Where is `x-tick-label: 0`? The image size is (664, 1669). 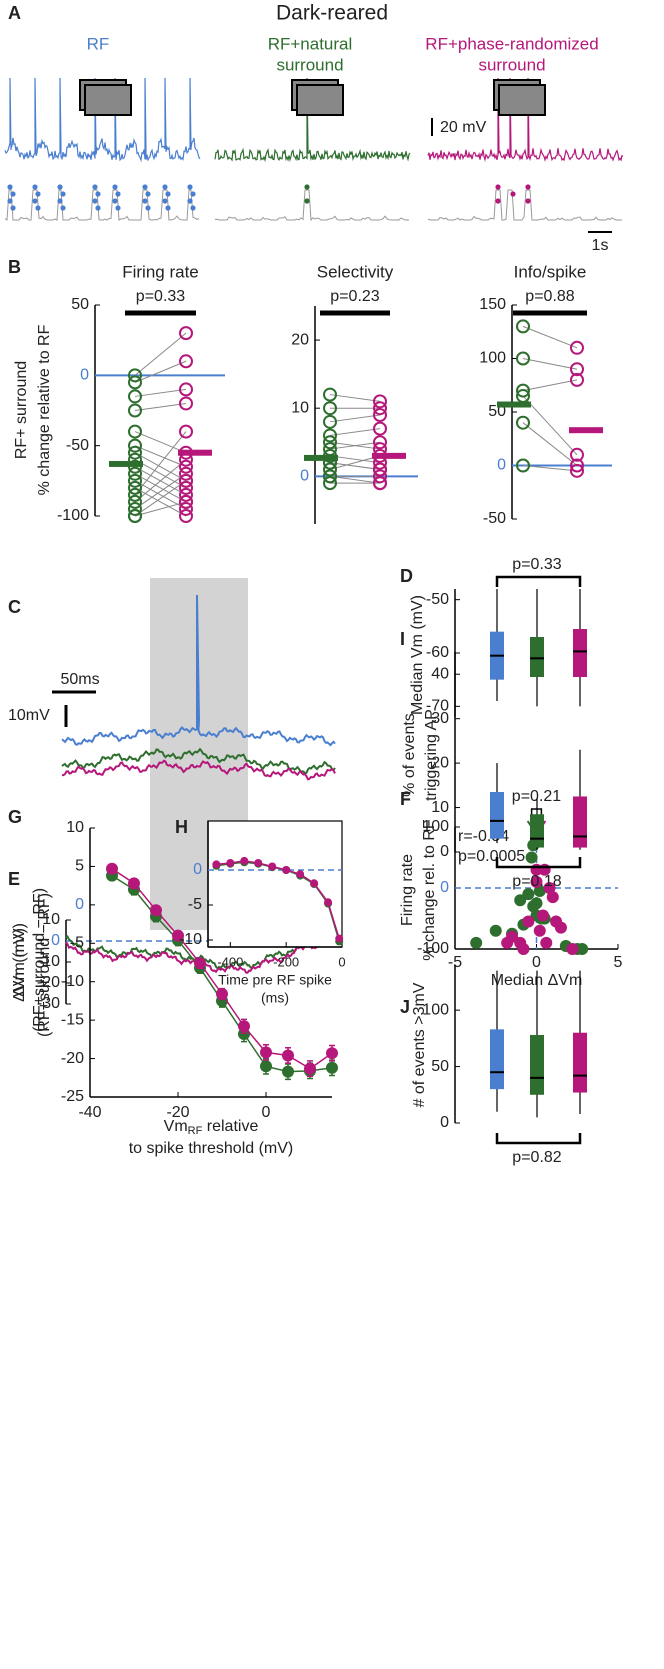
x-tick-label: 0 is located at coordinates (341, 961).